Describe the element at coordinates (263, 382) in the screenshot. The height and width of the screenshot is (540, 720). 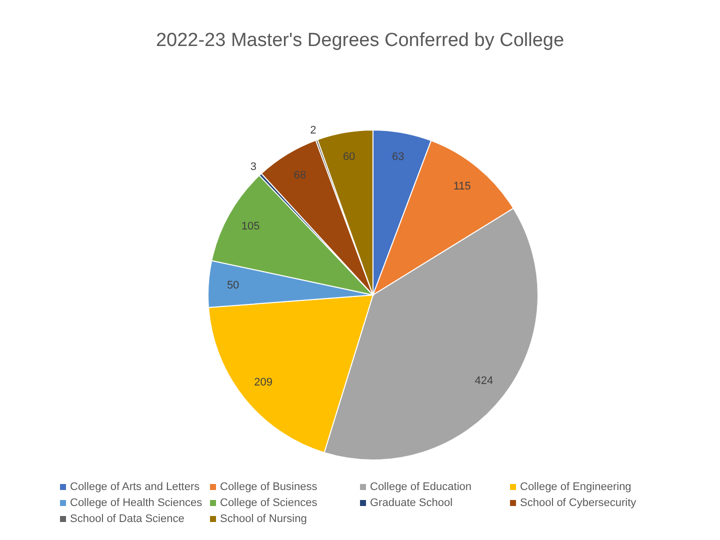
I see `data-label: 209` at that location.